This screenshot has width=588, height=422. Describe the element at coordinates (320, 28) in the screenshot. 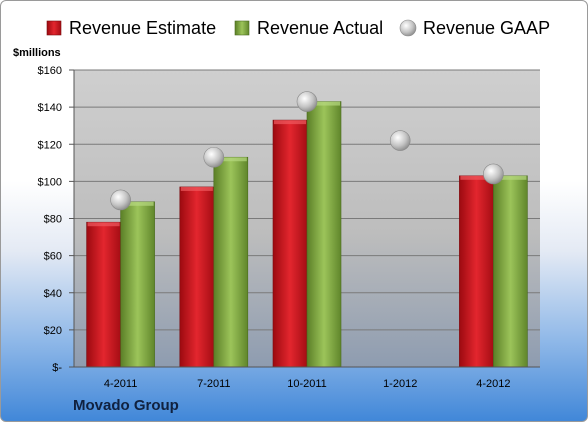

I see `legend-label: Revenue Actual` at that location.